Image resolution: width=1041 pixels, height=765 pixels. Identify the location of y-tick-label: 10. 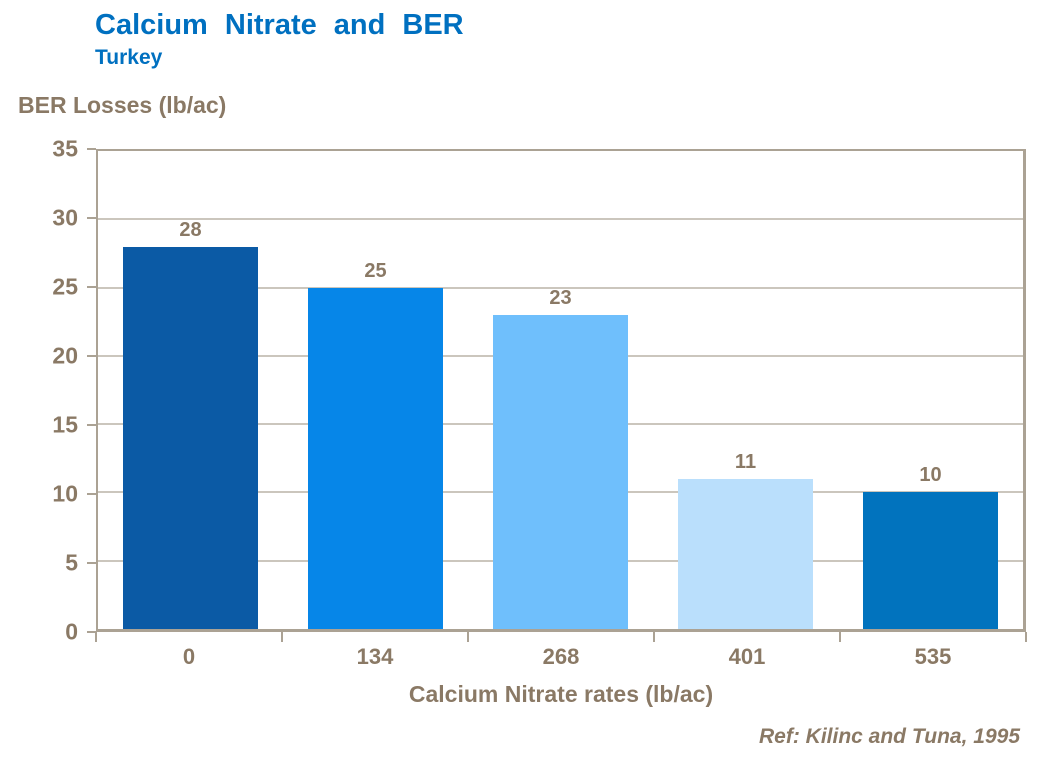
(65, 493).